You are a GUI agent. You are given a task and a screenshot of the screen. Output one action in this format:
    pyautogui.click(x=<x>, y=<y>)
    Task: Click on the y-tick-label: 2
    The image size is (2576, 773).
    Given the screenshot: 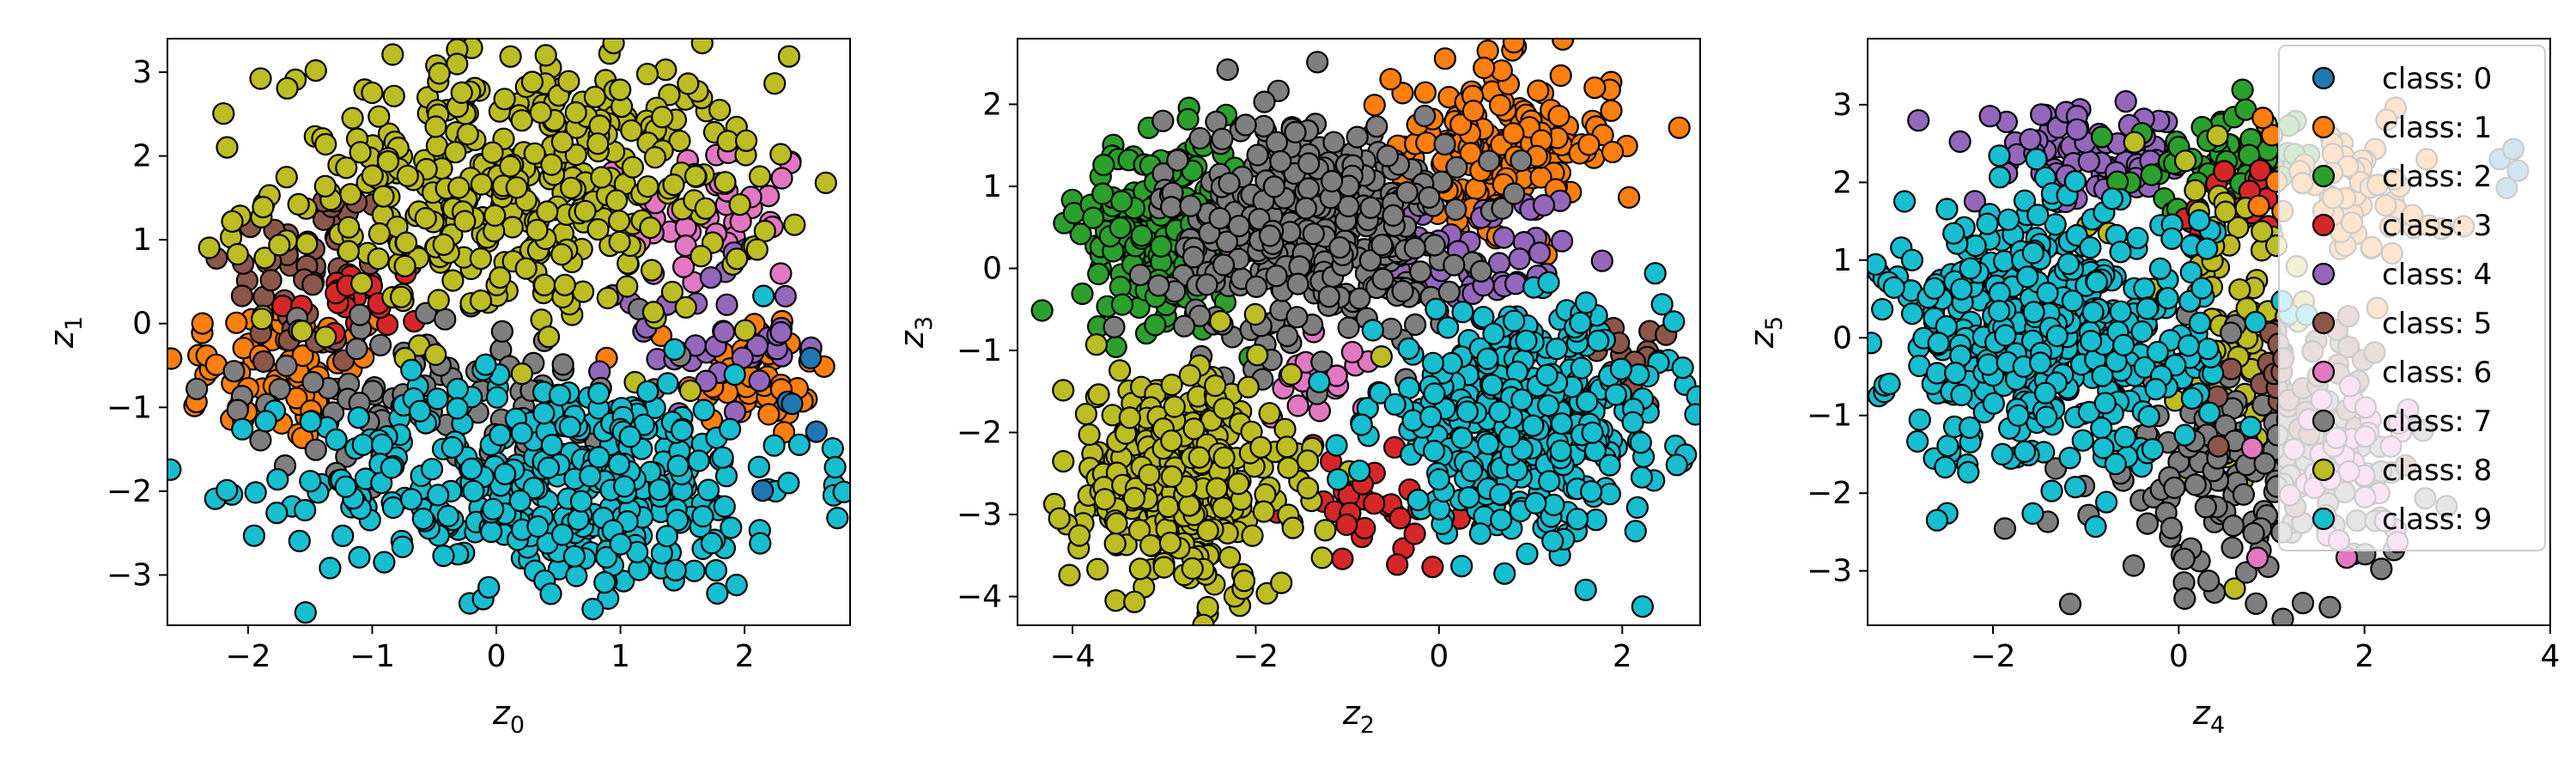 What is the action you would take?
    pyautogui.click(x=1842, y=182)
    